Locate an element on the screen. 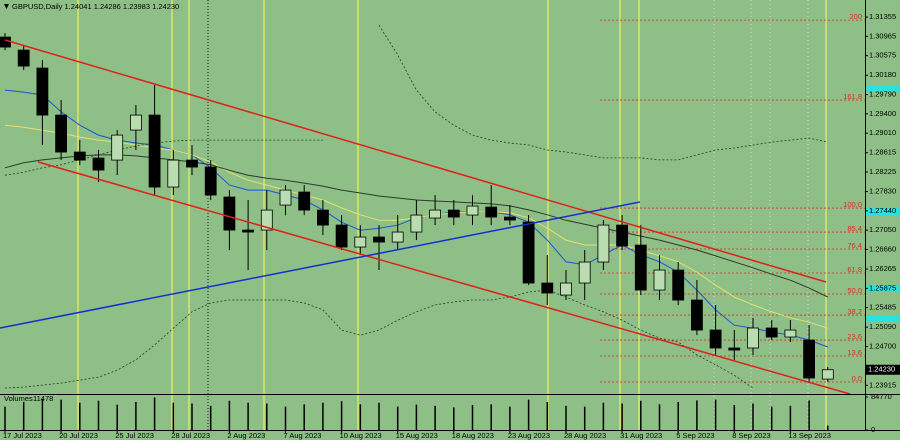 The height and width of the screenshot is (440, 900). fib-label: 61.8 is located at coordinates (854, 269).